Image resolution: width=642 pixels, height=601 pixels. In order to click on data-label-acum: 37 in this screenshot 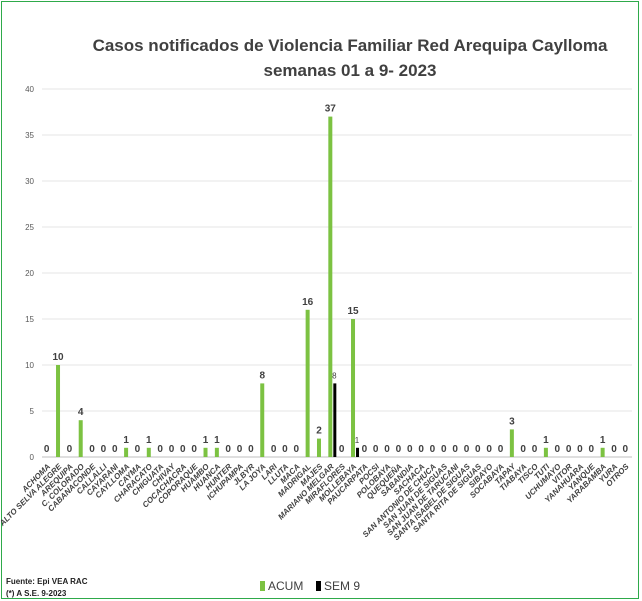, I will do `click(331, 109)`.